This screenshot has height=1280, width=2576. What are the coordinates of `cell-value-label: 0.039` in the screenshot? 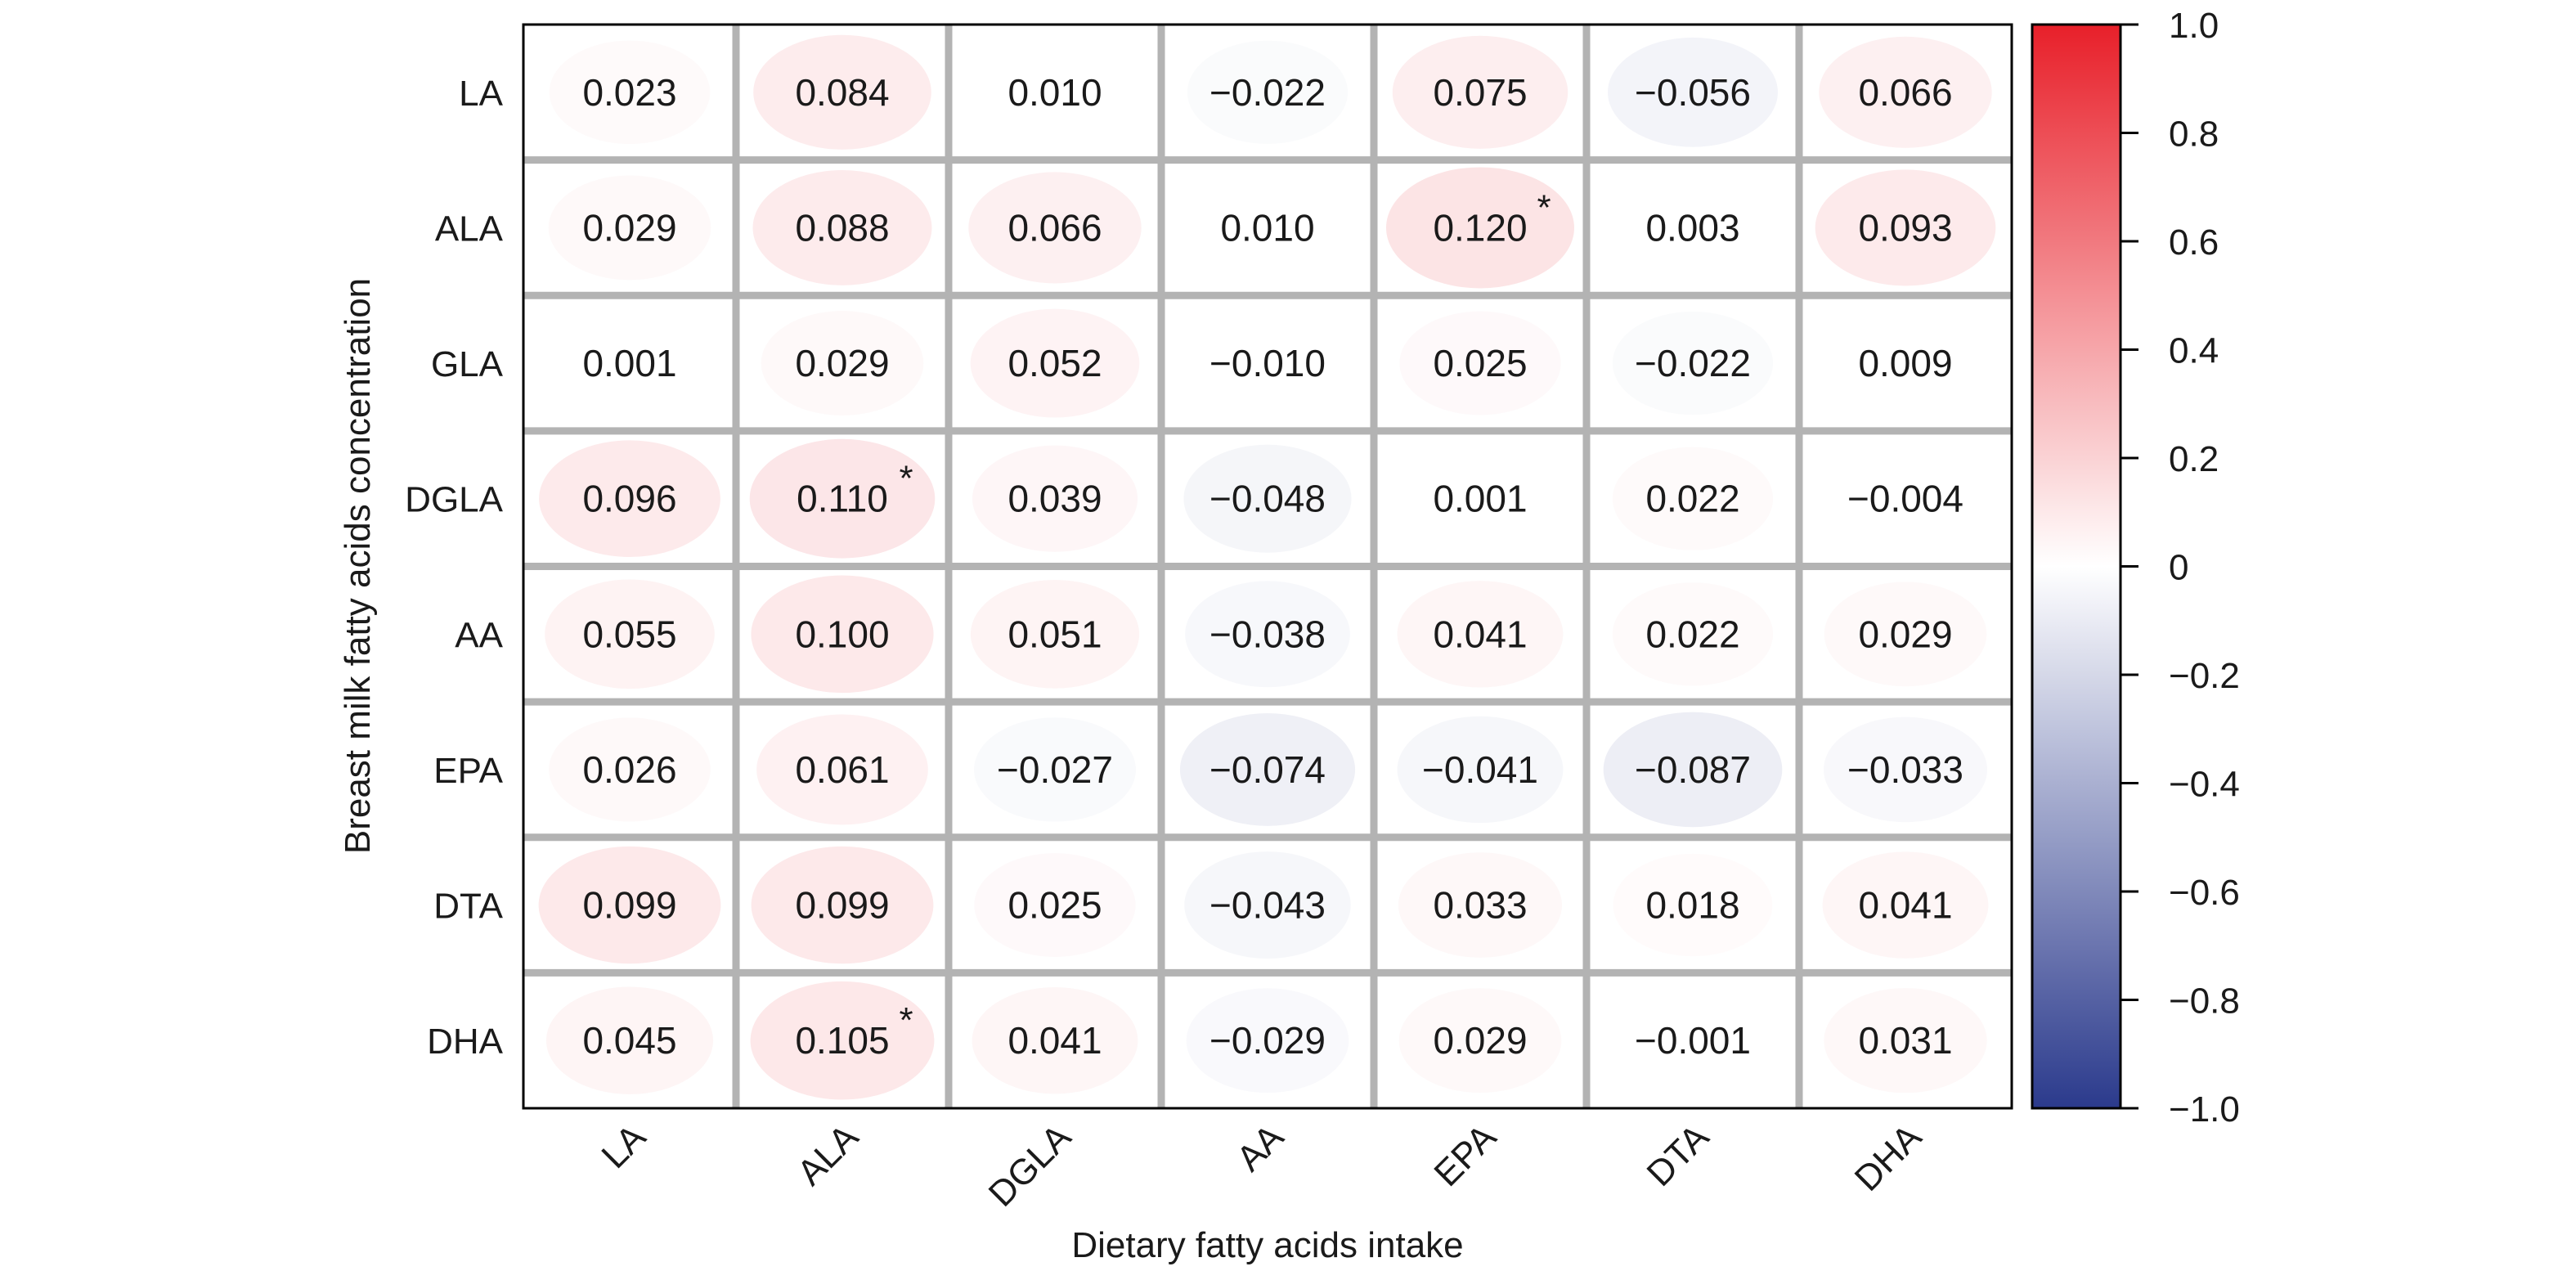 It's located at (1055, 499).